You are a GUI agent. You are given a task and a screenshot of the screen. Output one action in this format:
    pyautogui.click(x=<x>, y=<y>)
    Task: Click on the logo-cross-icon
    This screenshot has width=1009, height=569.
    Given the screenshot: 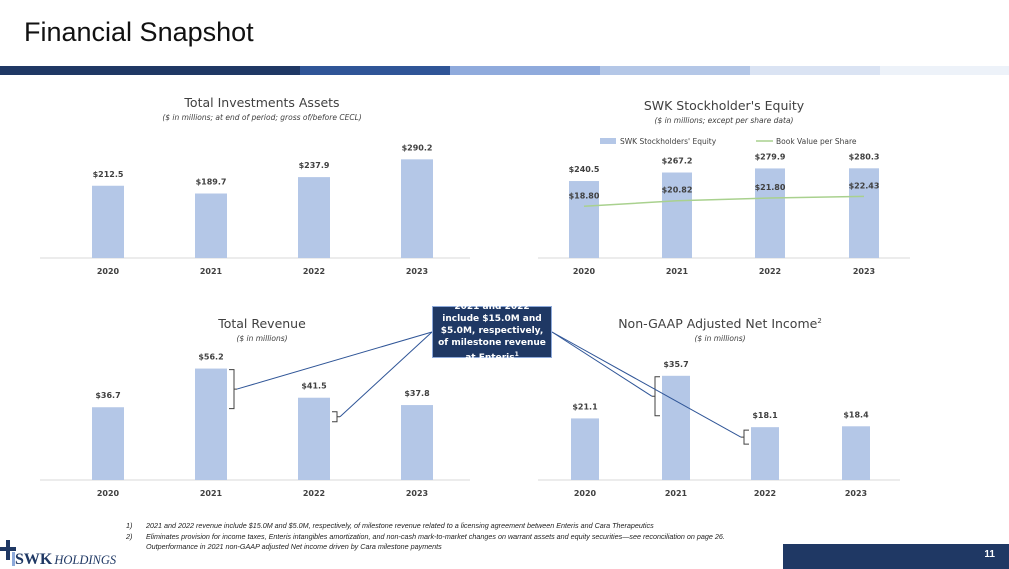 What is the action you would take?
    pyautogui.click(x=8, y=553)
    